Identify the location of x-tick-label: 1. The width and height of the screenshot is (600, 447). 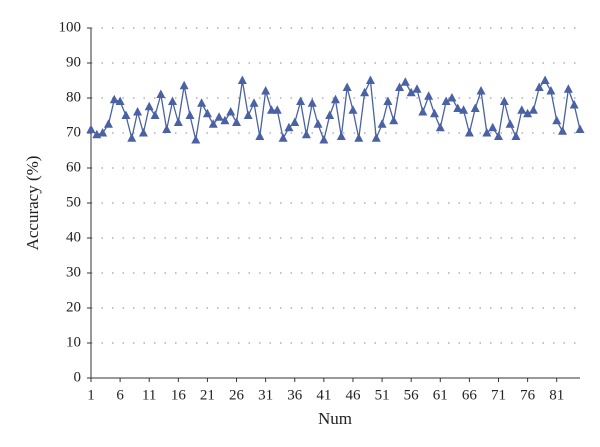
(91, 395).